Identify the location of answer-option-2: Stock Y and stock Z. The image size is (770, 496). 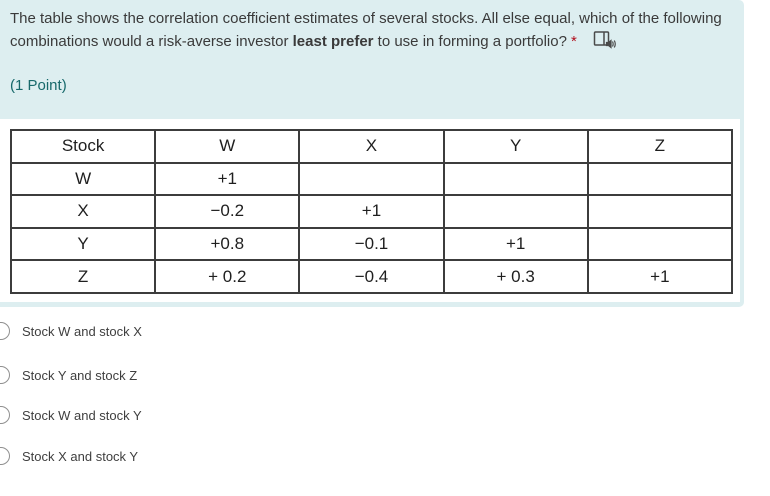
(68, 375).